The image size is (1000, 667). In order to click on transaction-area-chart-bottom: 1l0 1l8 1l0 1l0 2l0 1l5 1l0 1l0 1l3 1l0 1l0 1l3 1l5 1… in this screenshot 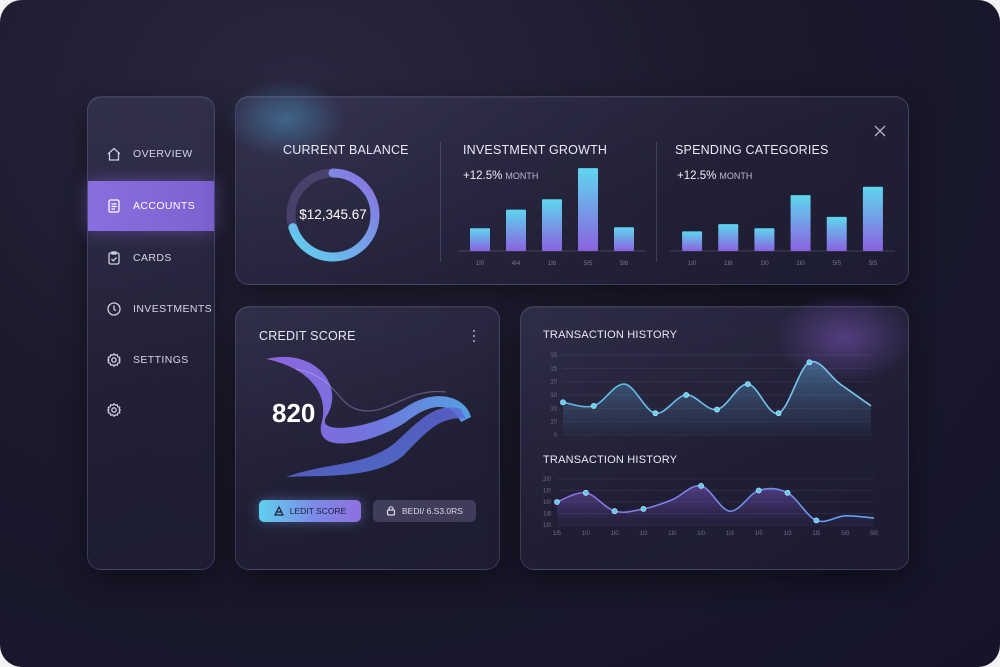, I will do `click(711, 507)`.